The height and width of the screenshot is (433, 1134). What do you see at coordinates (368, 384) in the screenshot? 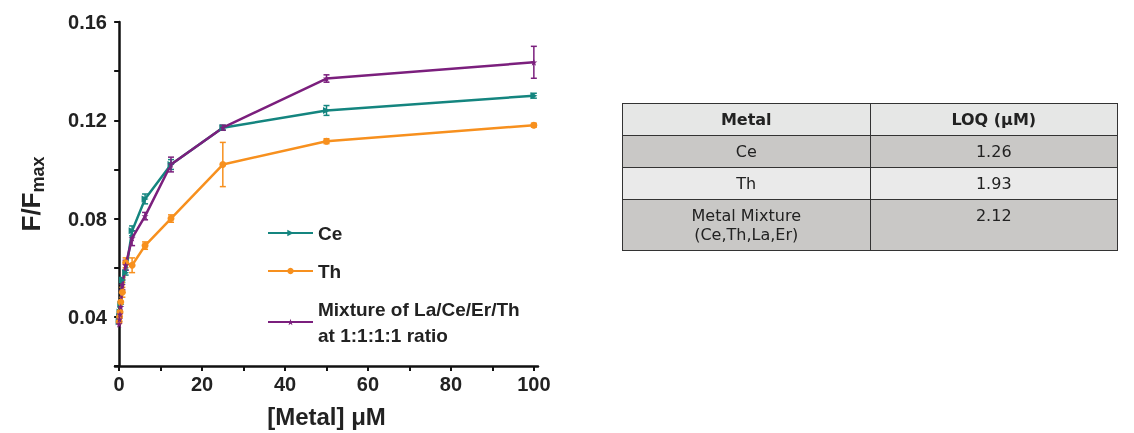
I see `x-tick-label: 60` at bounding box center [368, 384].